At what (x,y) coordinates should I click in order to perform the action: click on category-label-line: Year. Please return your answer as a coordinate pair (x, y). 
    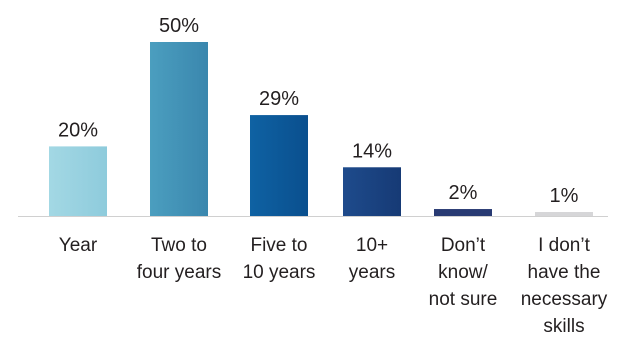
    Looking at the image, I should click on (78, 245).